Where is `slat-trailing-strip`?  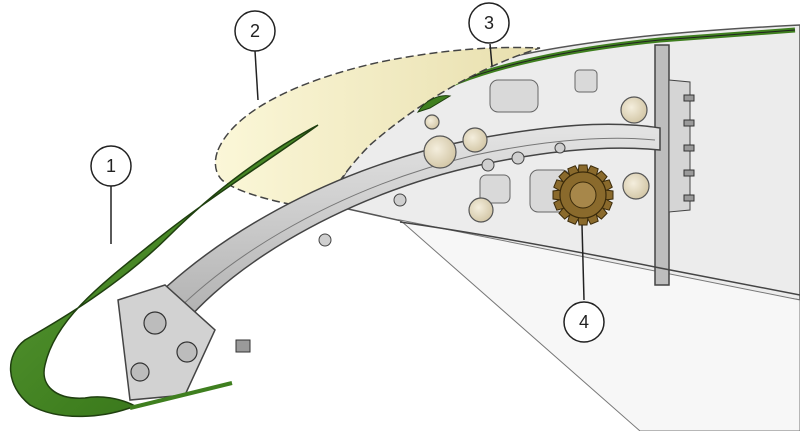 slat-trailing-strip is located at coordinates (181, 395).